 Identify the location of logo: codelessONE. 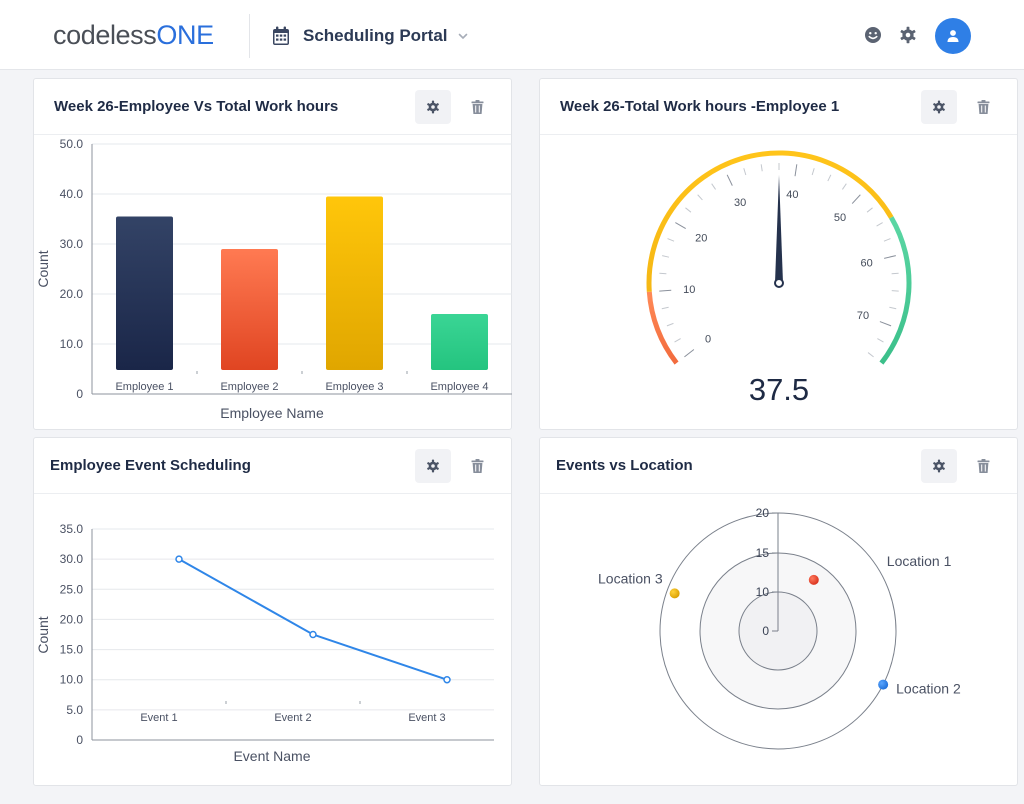
(133, 35).